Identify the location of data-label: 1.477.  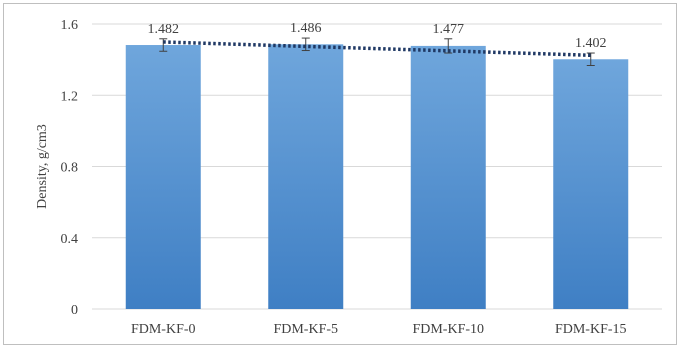
(449, 29).